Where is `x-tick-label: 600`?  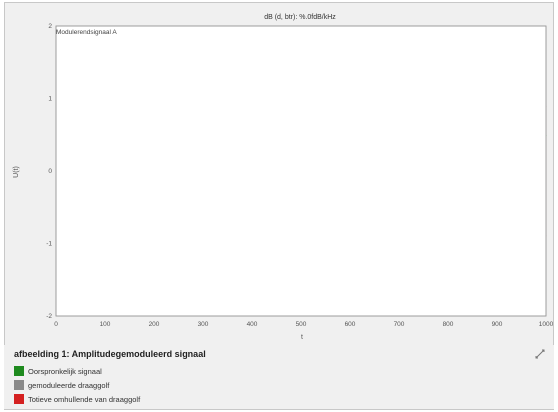
x-tick-label: 600 is located at coordinates (350, 324).